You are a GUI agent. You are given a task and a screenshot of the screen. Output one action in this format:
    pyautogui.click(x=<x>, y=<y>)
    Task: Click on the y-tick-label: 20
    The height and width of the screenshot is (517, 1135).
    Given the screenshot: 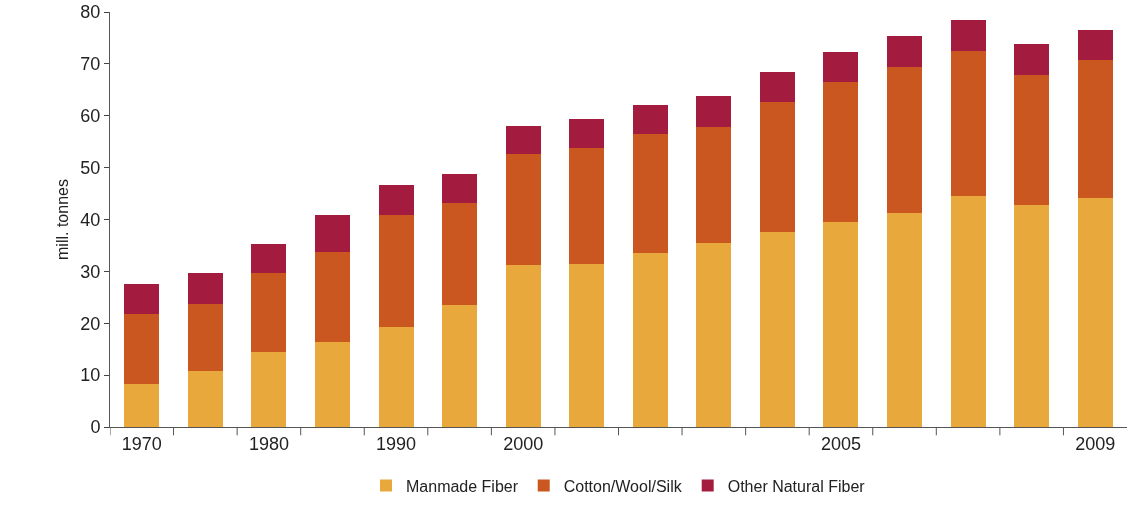 What is the action you would take?
    pyautogui.click(x=90, y=323)
    